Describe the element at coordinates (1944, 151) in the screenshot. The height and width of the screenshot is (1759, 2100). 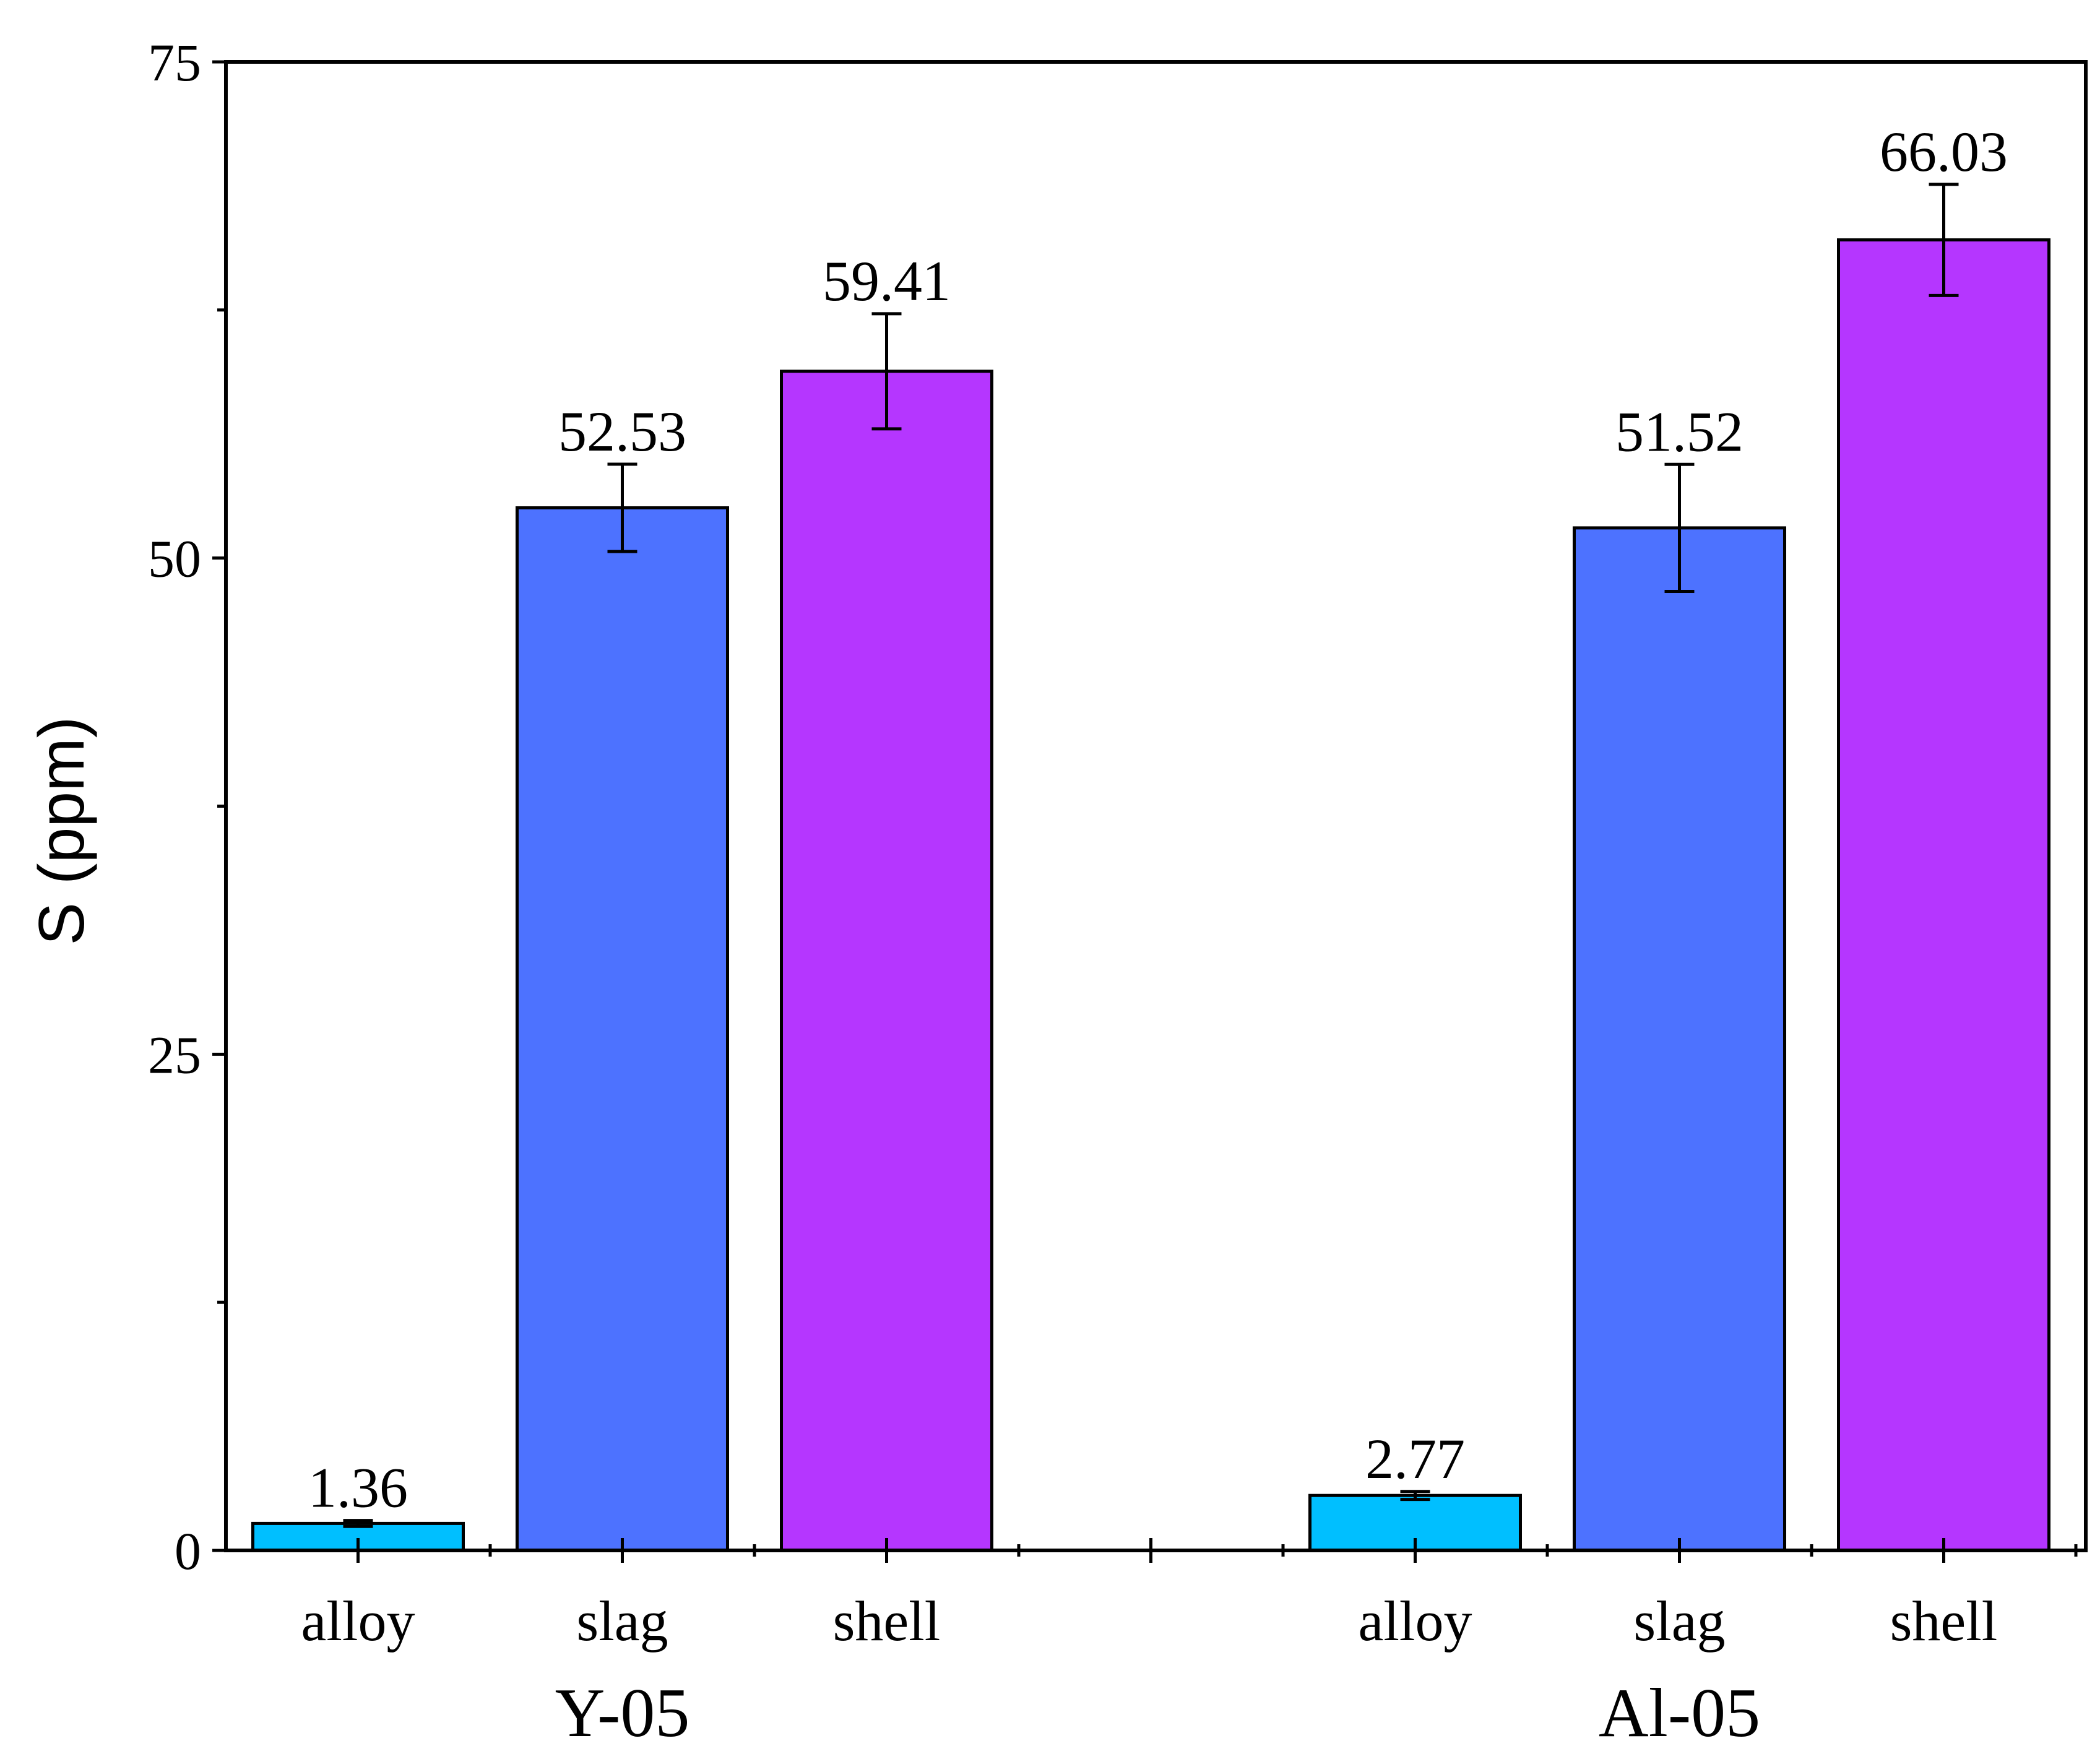
I see `data-label-al-05-shell: 66.03` at that location.